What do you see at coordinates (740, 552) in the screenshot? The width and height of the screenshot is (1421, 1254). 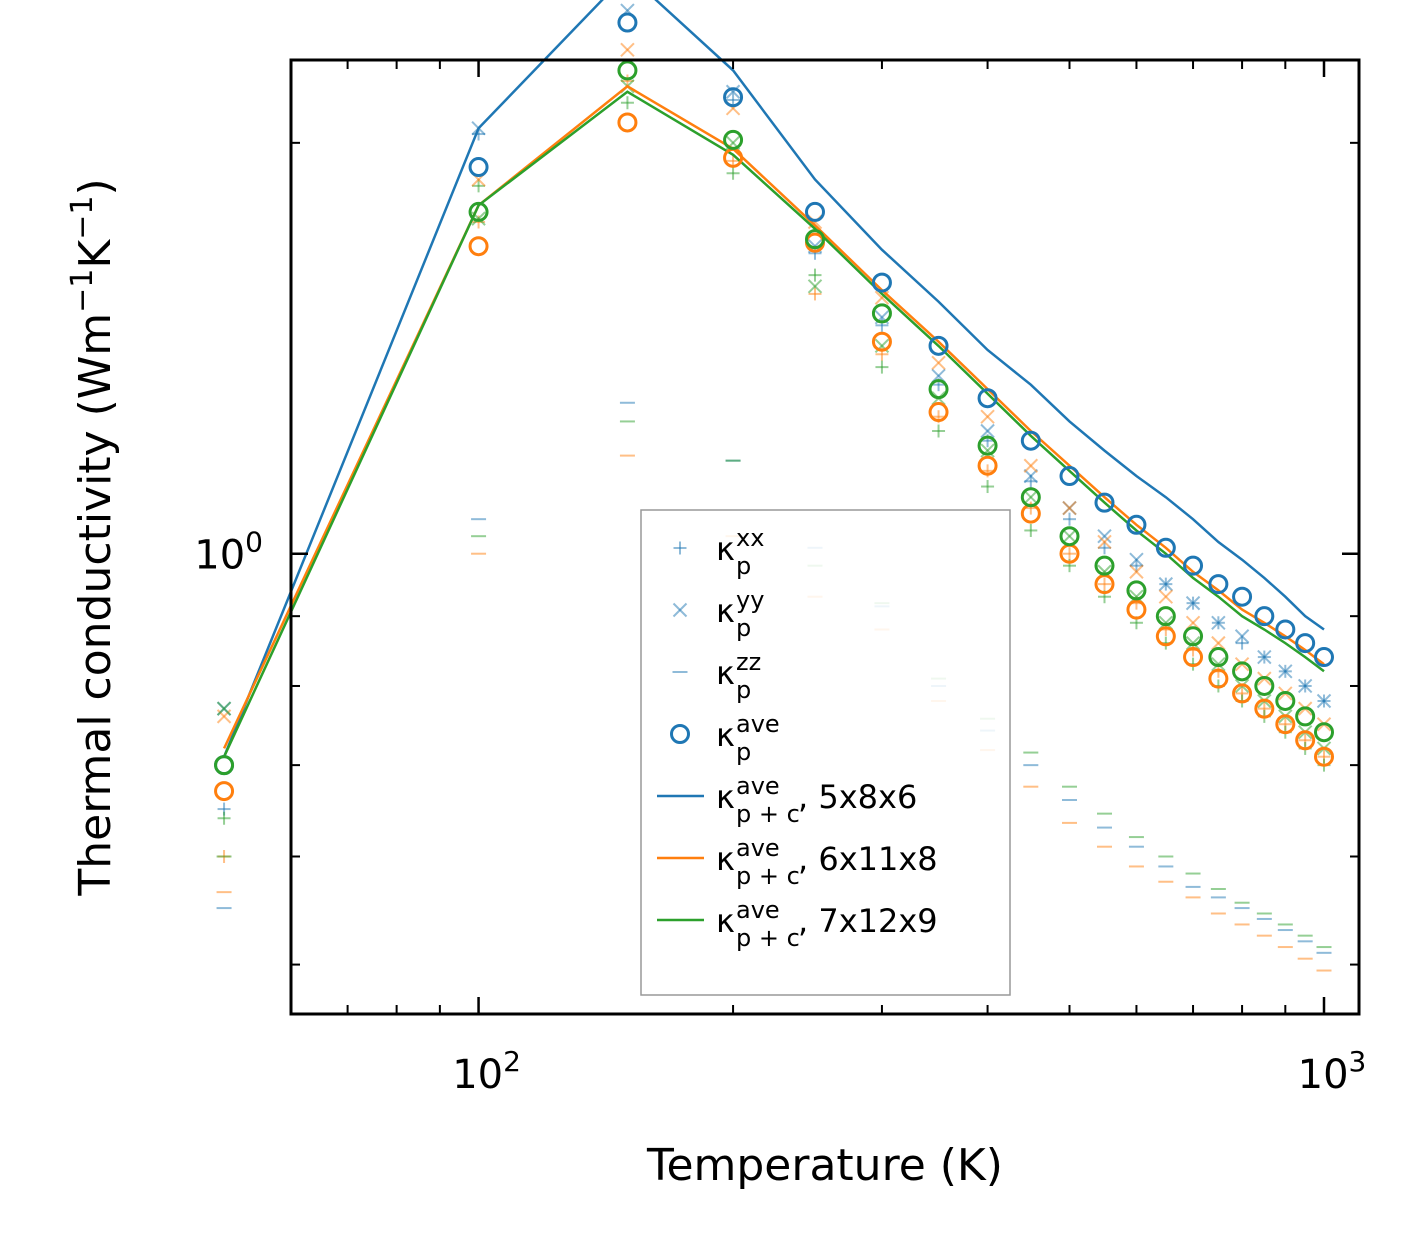 I see `legend-label: κxx p` at bounding box center [740, 552].